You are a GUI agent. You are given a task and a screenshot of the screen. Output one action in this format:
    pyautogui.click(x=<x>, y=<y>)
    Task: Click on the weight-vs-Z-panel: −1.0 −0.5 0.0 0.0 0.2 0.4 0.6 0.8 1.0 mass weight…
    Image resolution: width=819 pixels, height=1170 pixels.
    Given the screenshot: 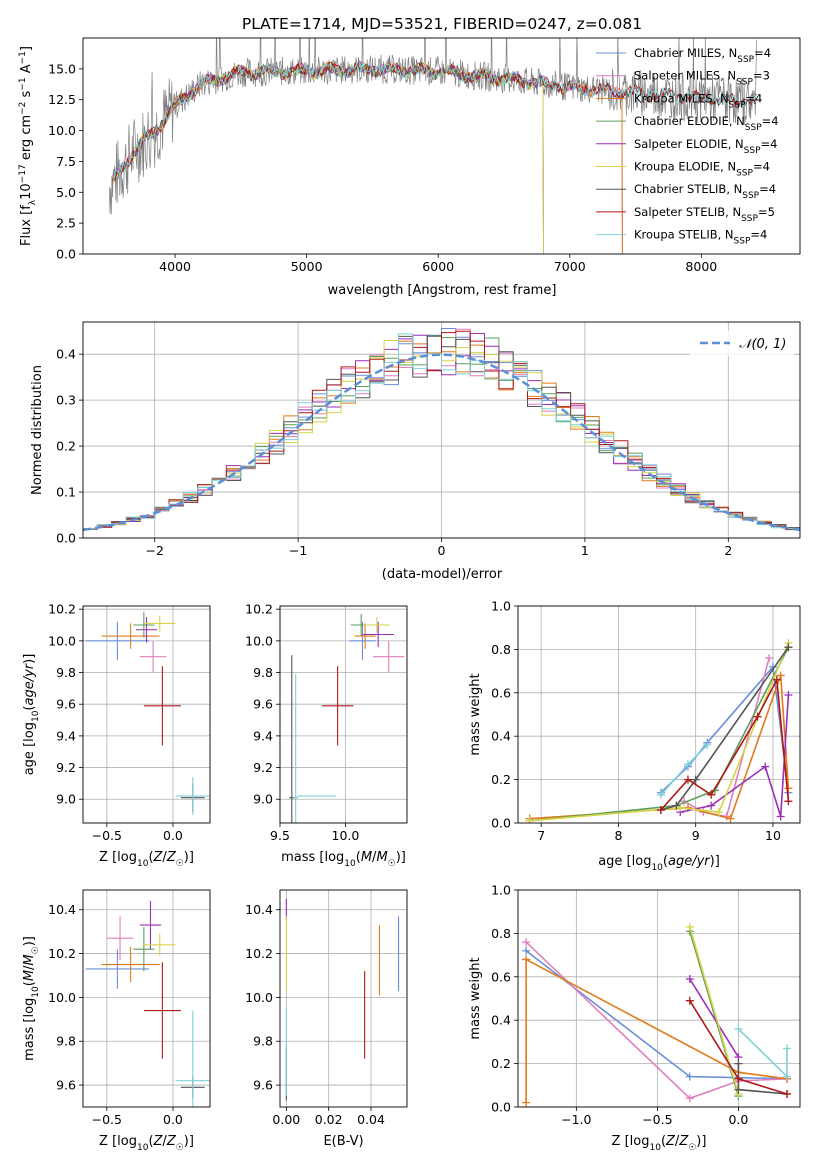 What is the action you would take?
    pyautogui.click(x=634, y=1018)
    